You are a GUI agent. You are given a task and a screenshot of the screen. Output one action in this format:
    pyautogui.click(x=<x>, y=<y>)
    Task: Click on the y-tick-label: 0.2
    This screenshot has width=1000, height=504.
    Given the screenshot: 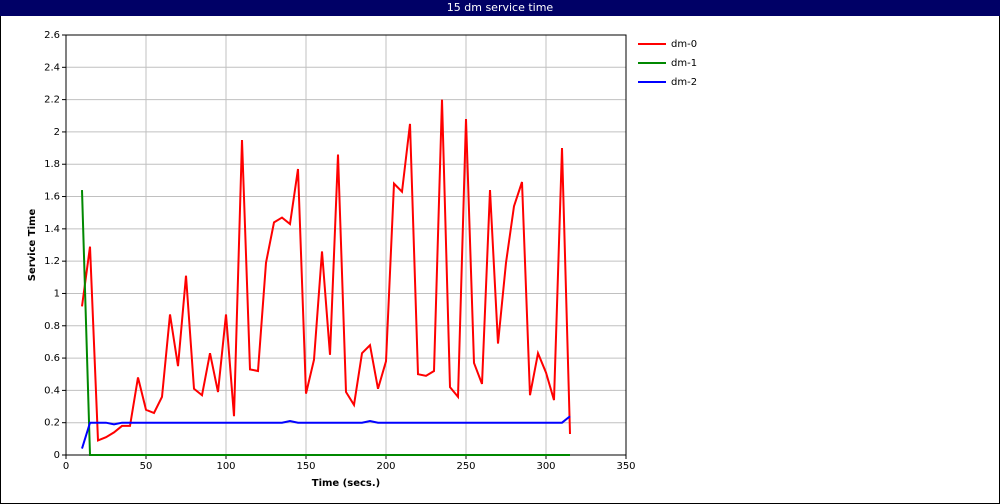 What is the action you would take?
    pyautogui.click(x=52, y=423)
    